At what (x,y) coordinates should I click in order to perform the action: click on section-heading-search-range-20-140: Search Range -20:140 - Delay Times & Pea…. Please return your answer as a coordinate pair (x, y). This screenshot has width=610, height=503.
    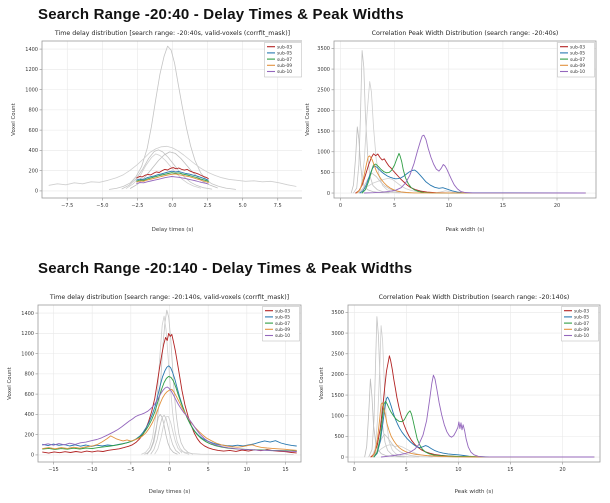
    Looking at the image, I should click on (225, 268).